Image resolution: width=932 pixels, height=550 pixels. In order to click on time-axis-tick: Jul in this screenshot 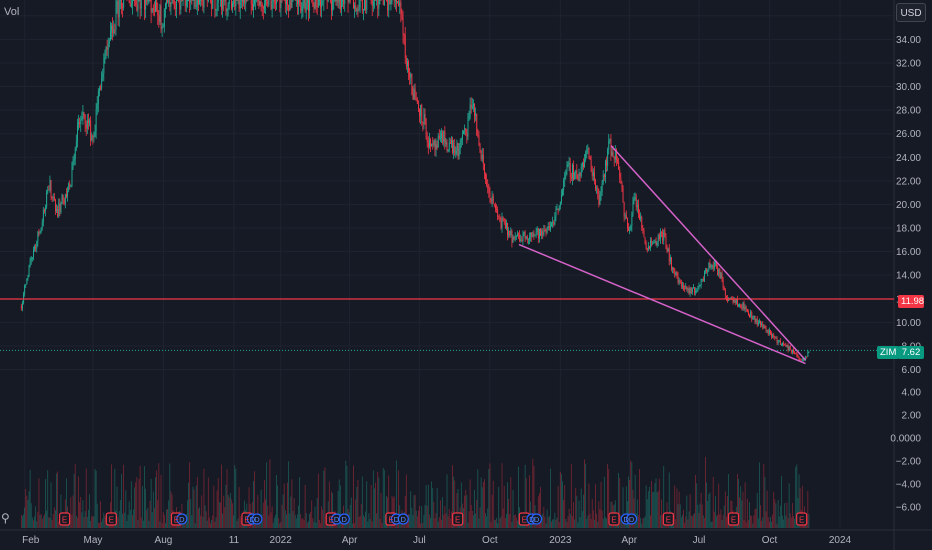, I will do `click(699, 540)`.